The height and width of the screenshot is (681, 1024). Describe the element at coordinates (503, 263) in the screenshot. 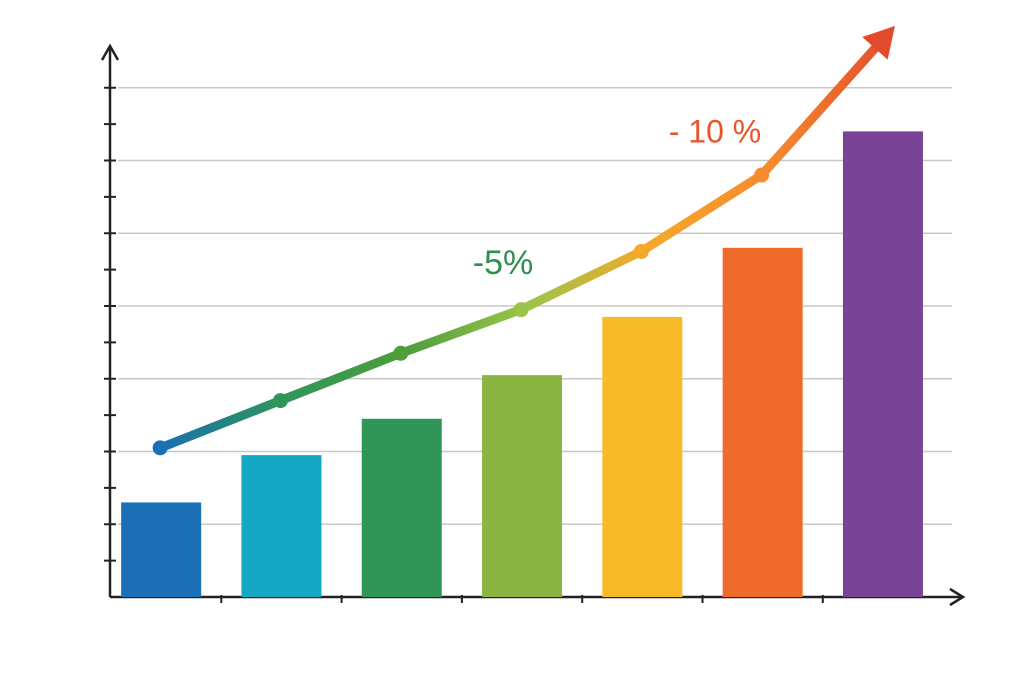

I see `annotation: -5%` at that location.